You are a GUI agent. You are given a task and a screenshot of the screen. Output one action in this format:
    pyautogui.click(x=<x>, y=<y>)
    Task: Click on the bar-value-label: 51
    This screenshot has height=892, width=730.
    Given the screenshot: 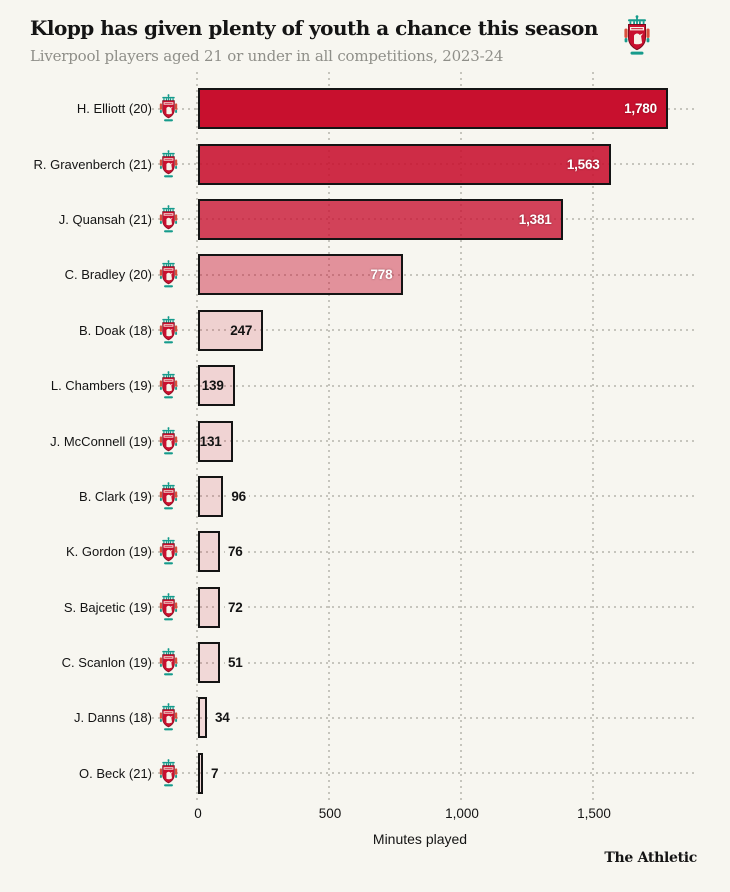 What is the action you would take?
    pyautogui.click(x=235, y=663)
    